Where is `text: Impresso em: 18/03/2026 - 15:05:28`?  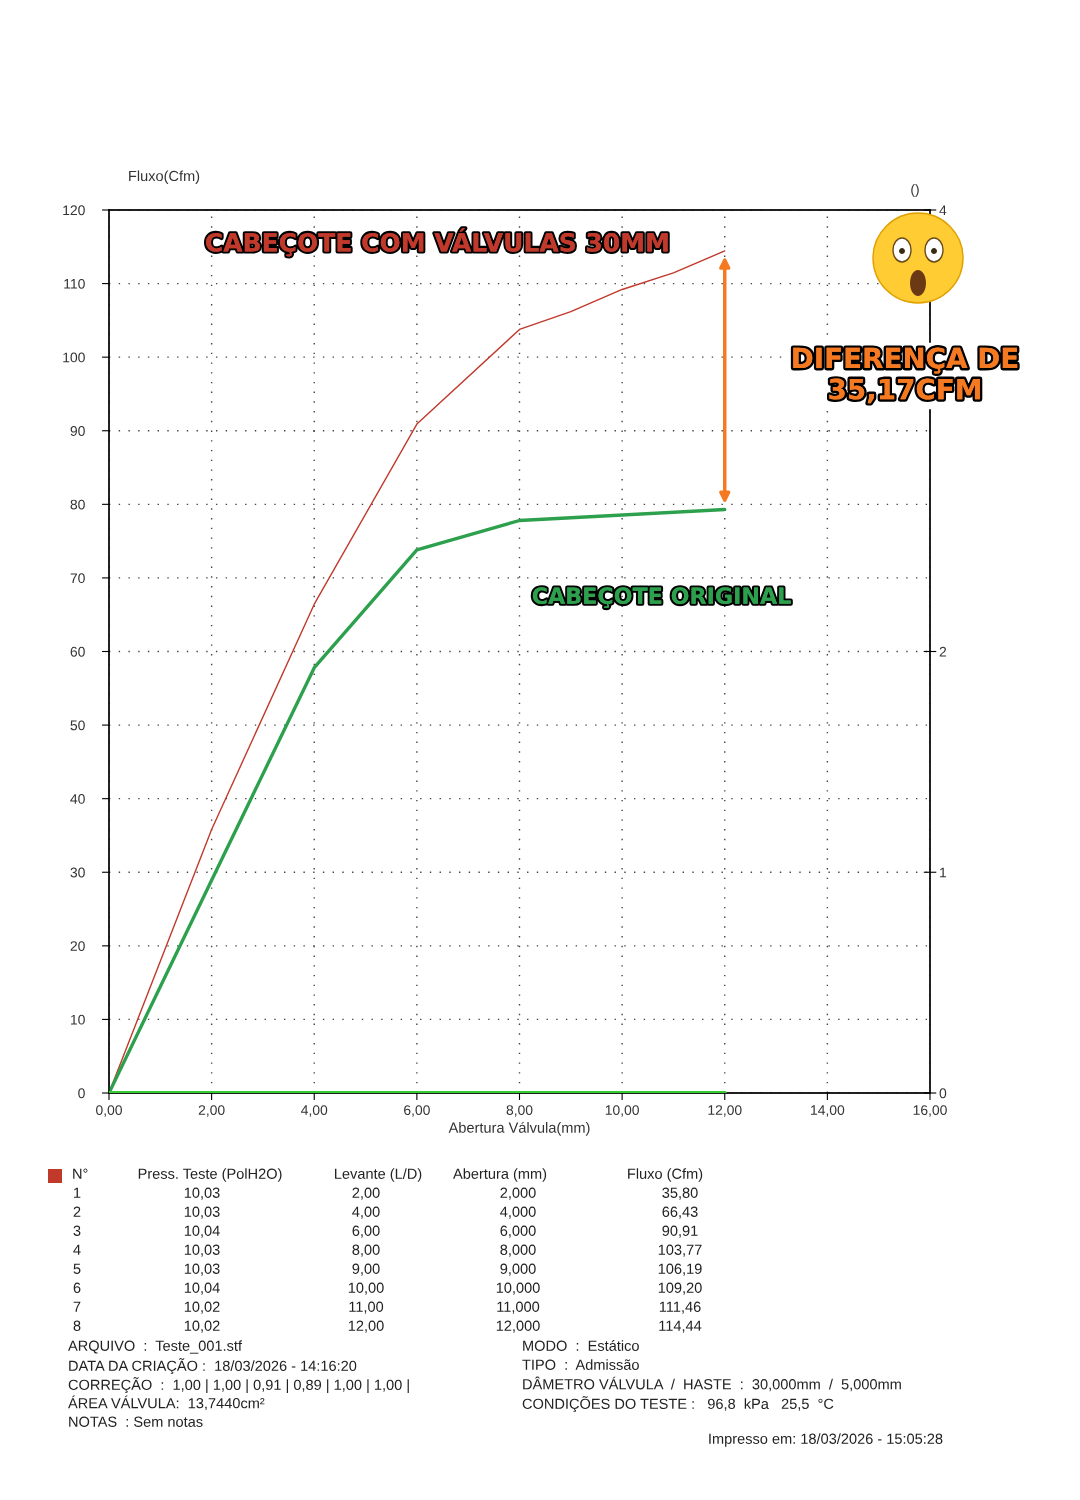
text: Impresso em: 18/03/2026 - 15:05:28 is located at coordinates (826, 1440).